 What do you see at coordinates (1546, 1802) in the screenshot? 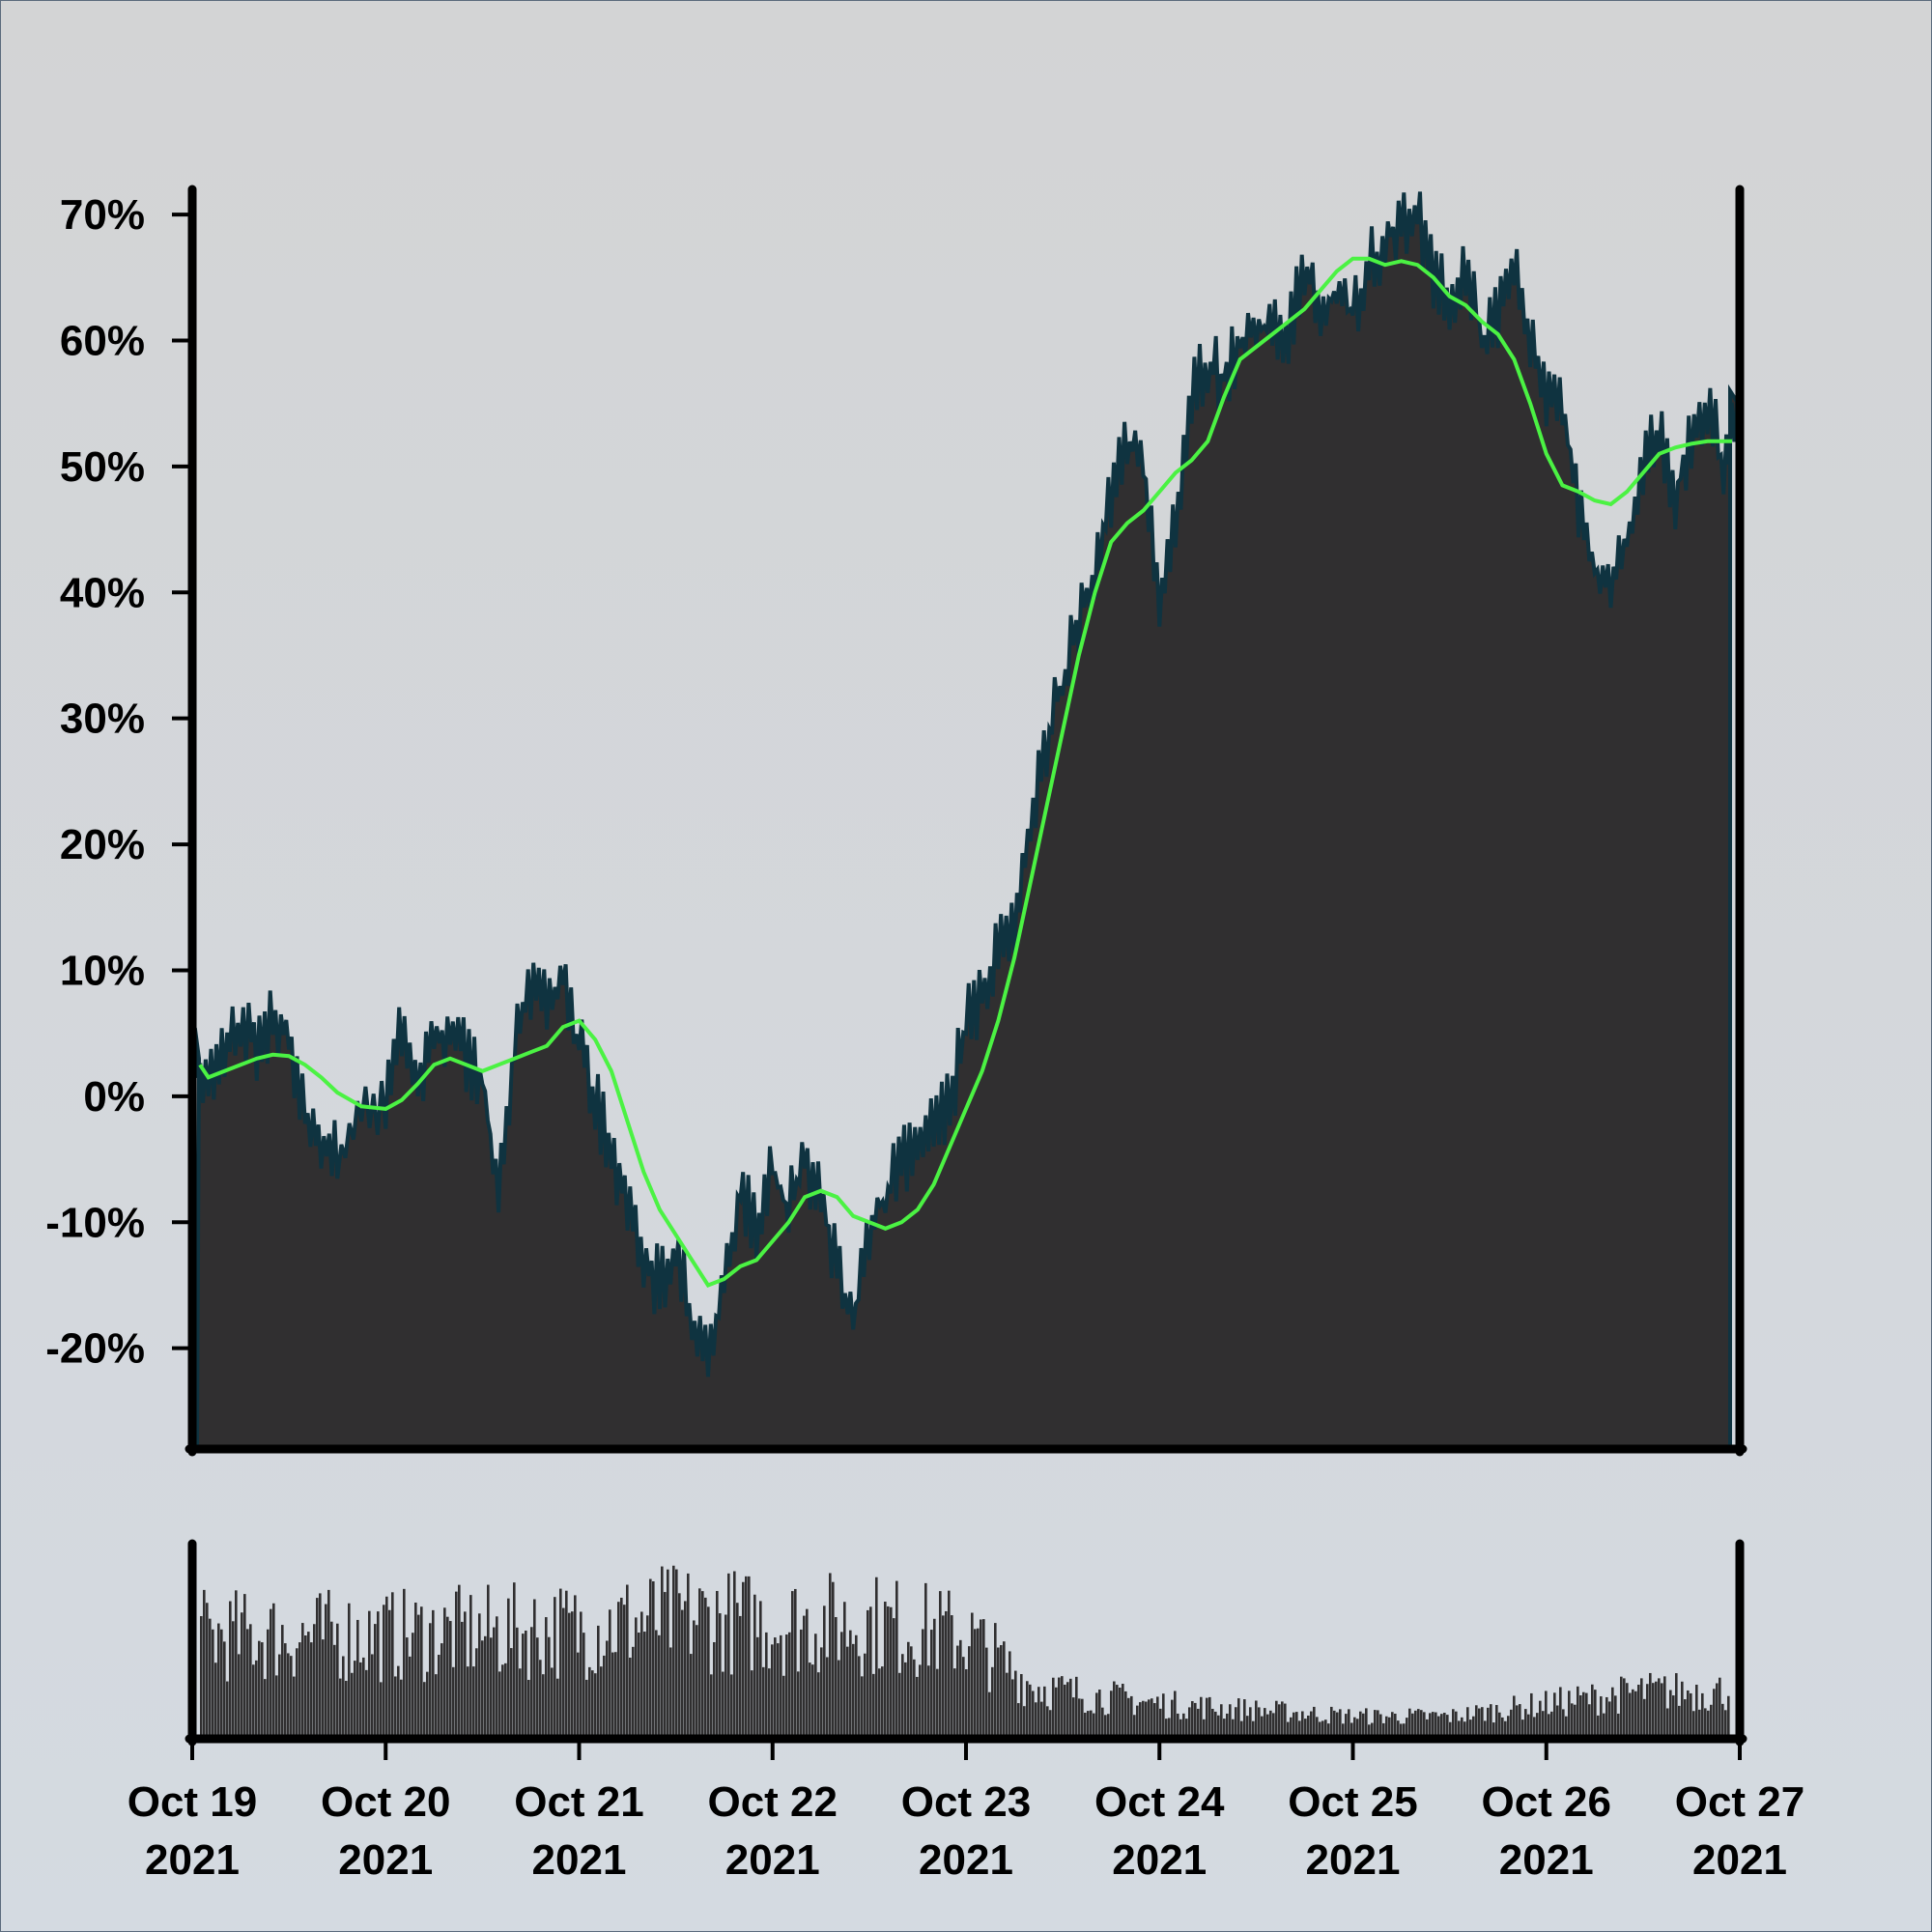
I see `x-tick-label-date: Oct 26` at bounding box center [1546, 1802].